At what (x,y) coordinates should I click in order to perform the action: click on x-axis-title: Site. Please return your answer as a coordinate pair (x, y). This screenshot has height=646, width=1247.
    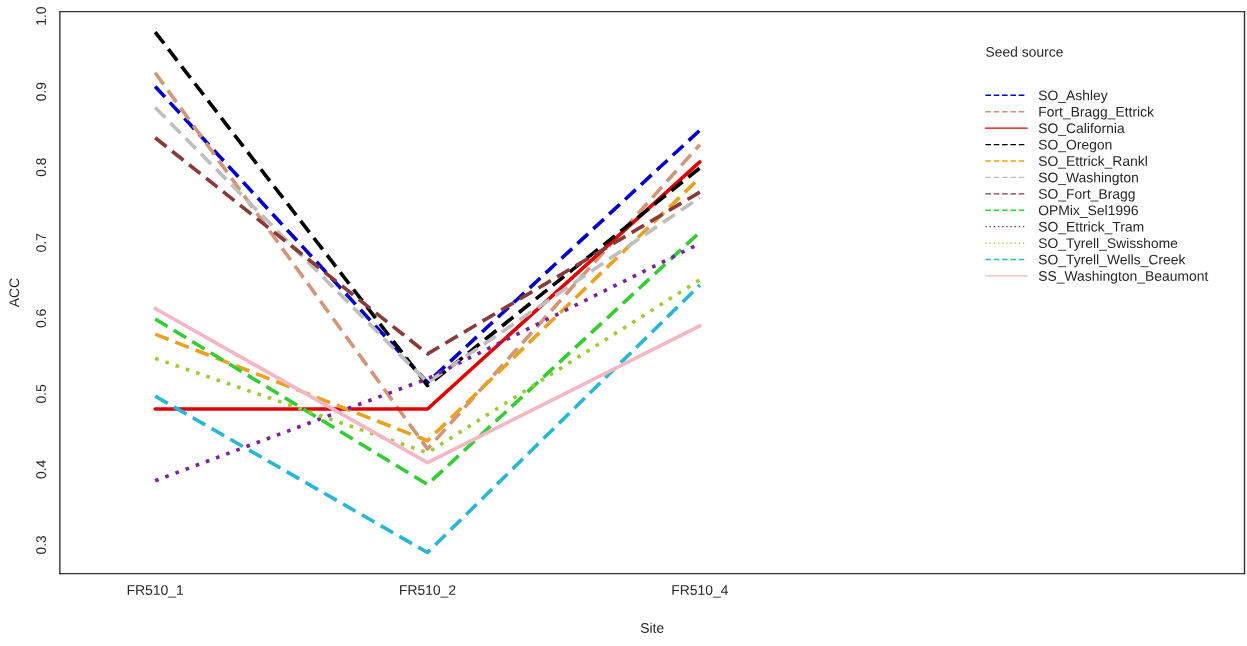
    Looking at the image, I should click on (652, 627).